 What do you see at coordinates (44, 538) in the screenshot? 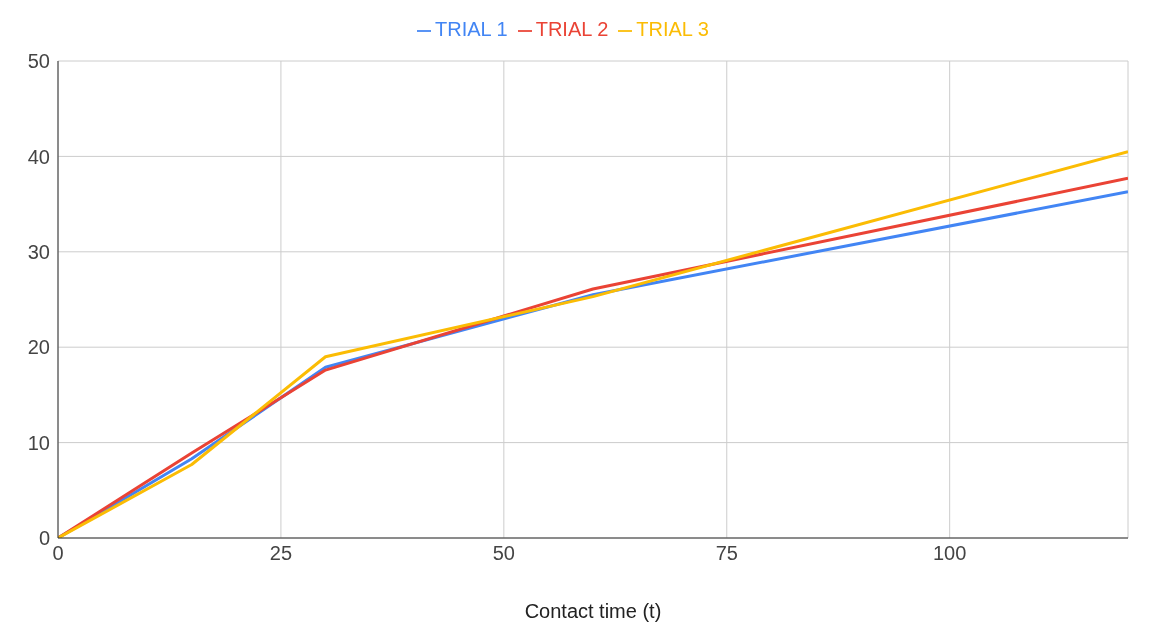
I see `y-tick-label: 0` at bounding box center [44, 538].